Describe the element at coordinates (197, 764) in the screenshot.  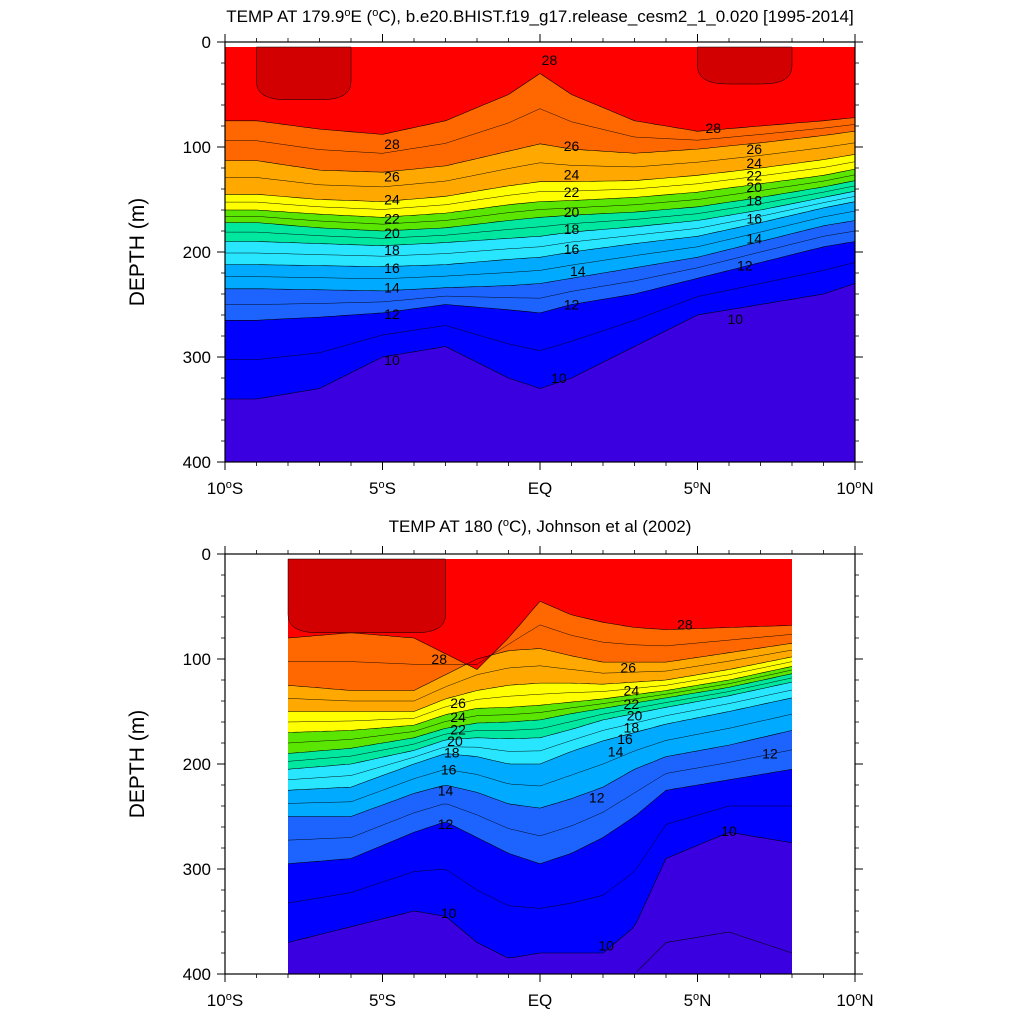
I see `y-tick-label: 200` at that location.